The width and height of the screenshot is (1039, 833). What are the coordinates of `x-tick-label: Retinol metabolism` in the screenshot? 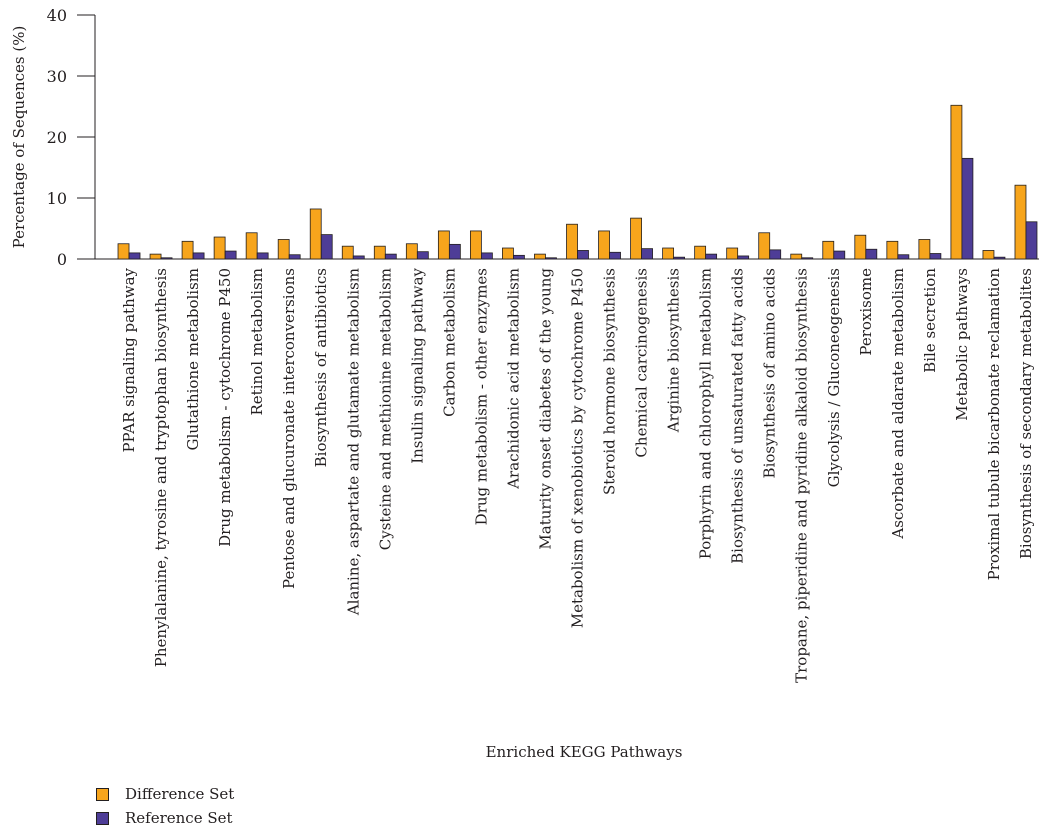 It's located at (257, 341).